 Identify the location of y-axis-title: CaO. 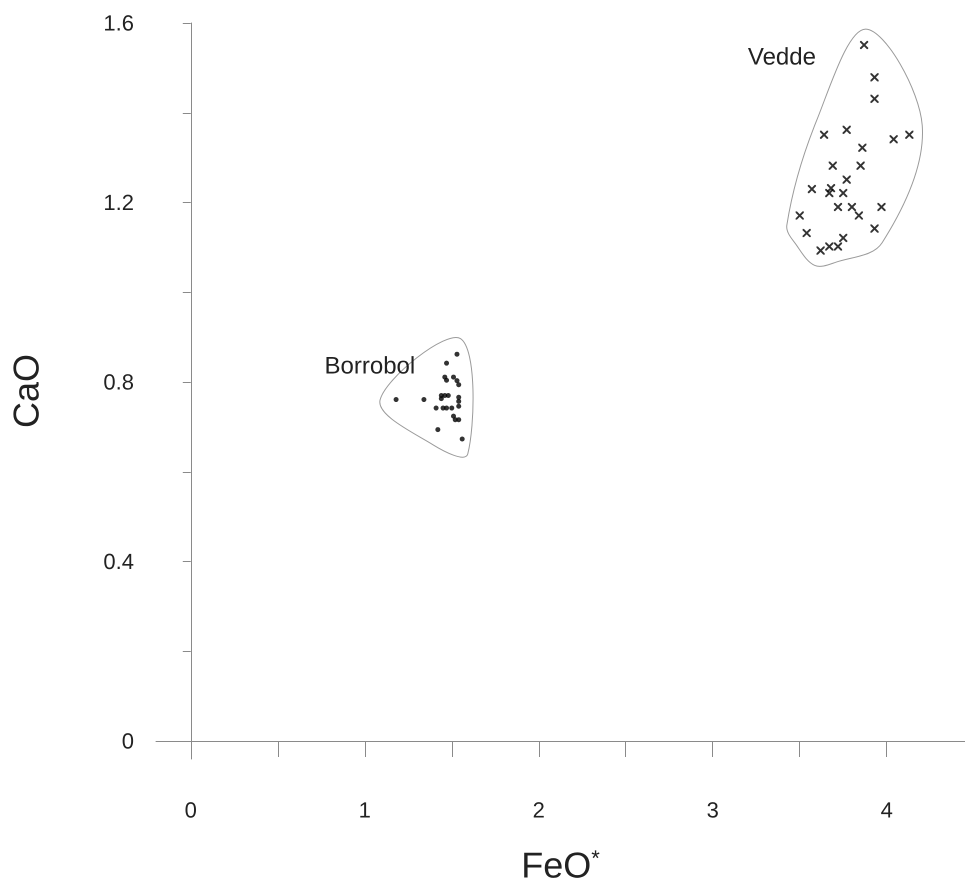
(26, 391).